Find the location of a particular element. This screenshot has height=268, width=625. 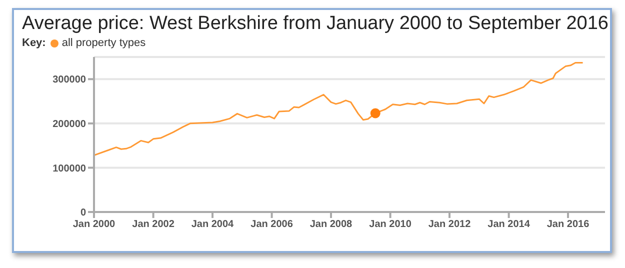

x-tick-label: Jan 2012 is located at coordinates (450, 224).